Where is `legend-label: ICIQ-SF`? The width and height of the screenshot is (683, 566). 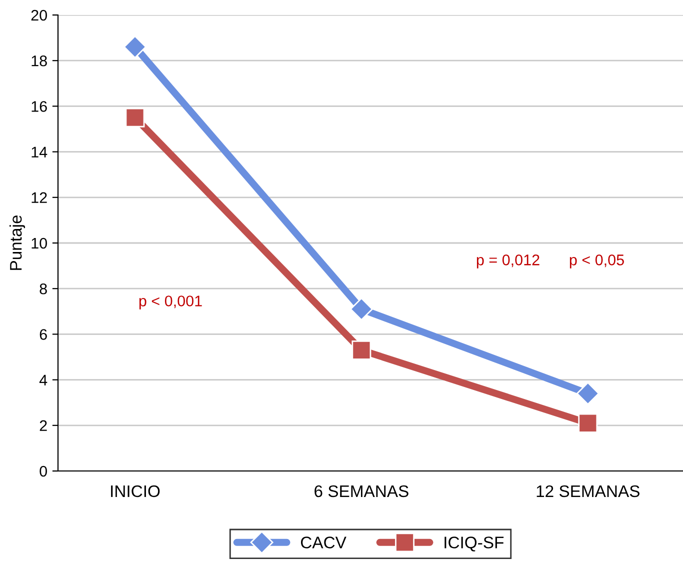
legend-label: ICIQ-SF is located at coordinates (474, 544).